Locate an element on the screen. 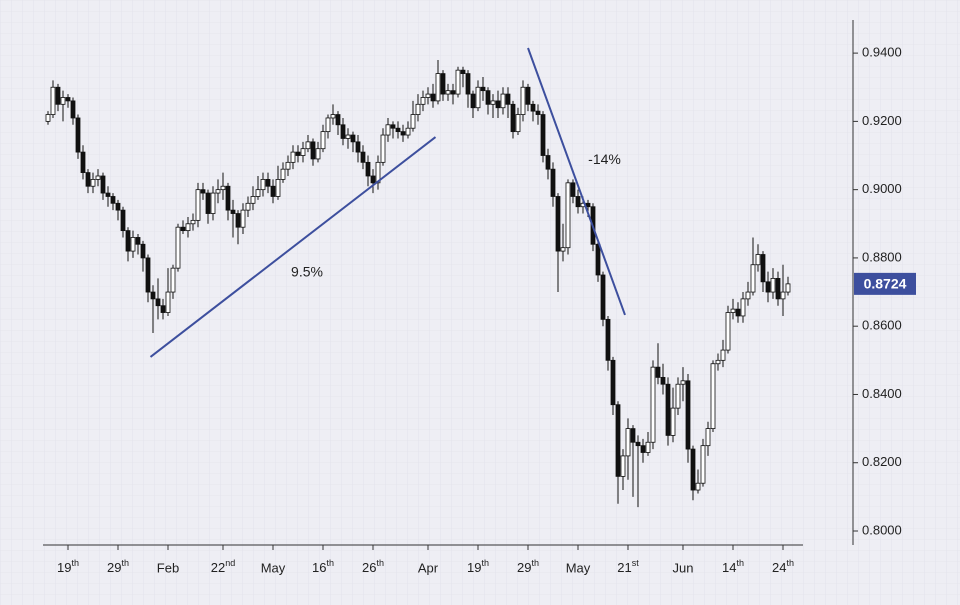 The image size is (960, 605). trend-line is located at coordinates (576, 181).